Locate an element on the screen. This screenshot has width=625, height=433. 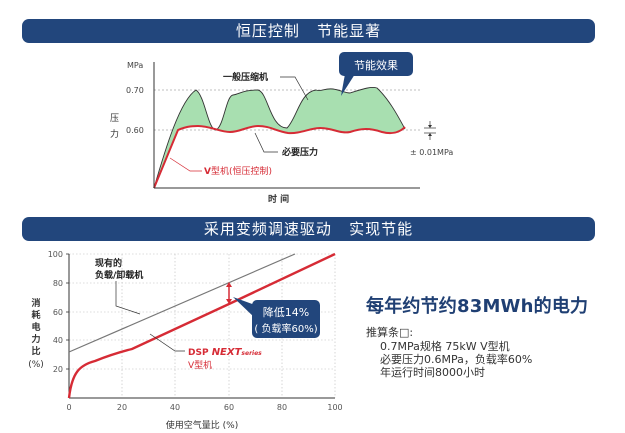
savings-callout-text: 节能效果 is located at coordinates (376, 65).